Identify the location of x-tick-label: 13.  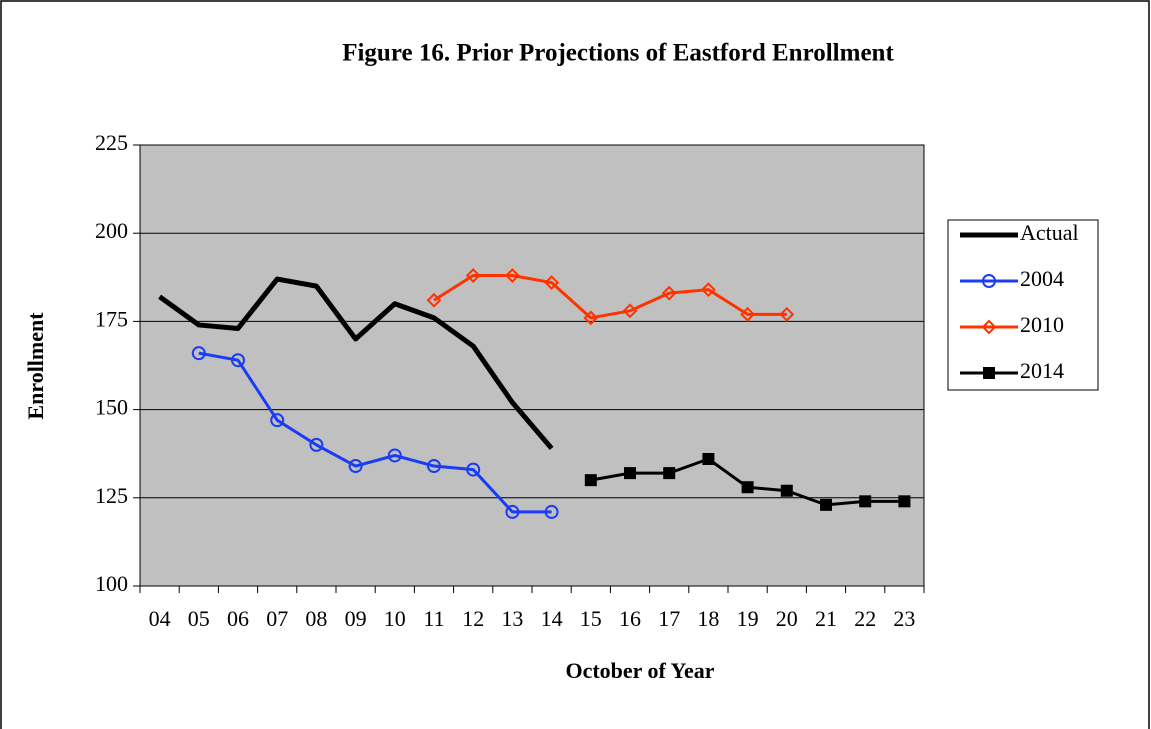
(512, 618).